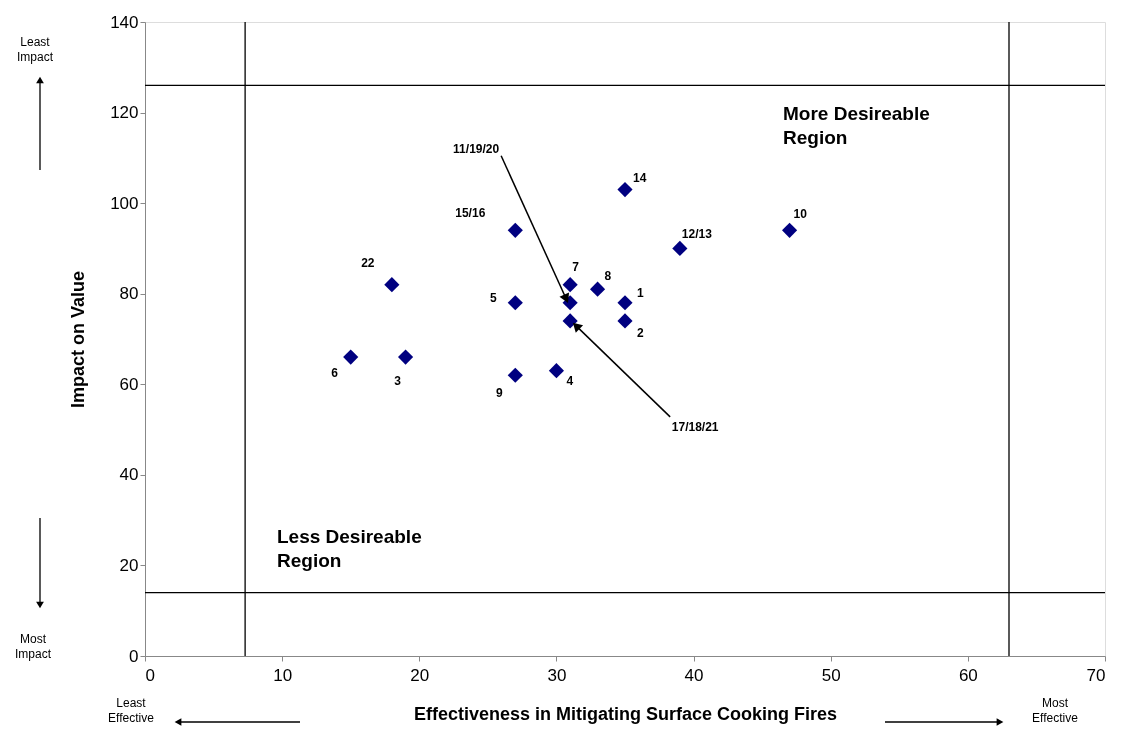  Describe the element at coordinates (129, 475) in the screenshot. I see `y-tick-label: 40` at that location.